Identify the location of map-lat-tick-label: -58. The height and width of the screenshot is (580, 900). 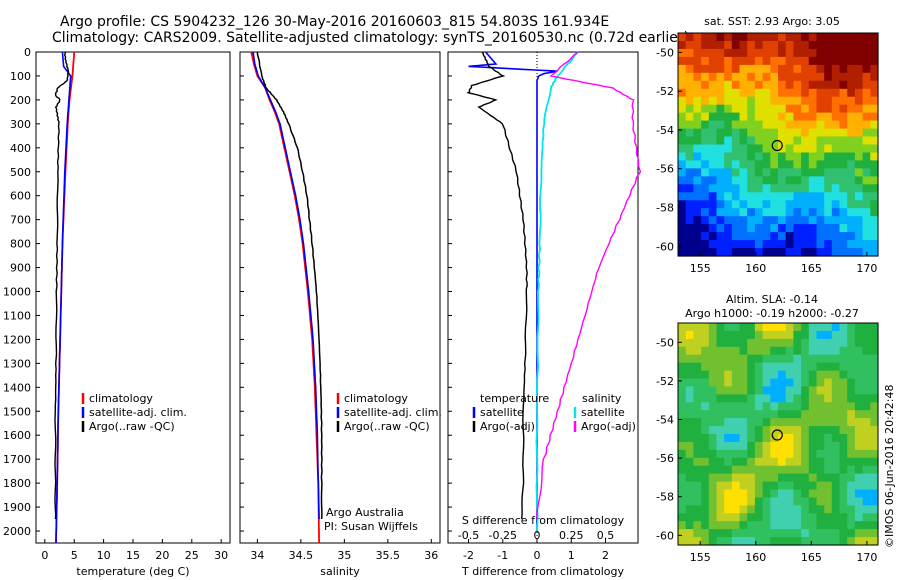
(665, 497).